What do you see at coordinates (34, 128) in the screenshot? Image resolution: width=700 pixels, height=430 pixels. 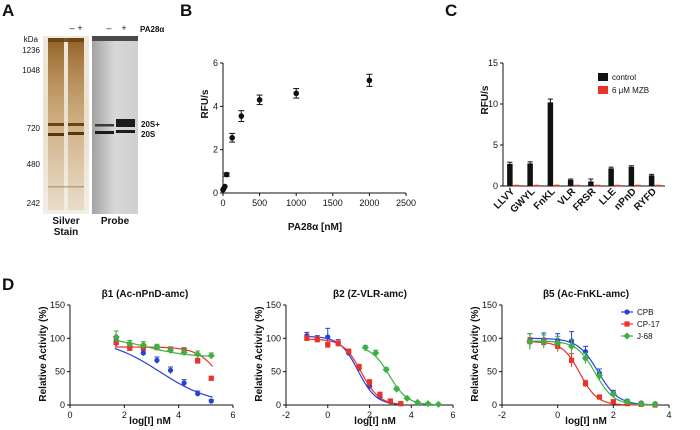 I see `gel-marker-720: 720` at bounding box center [34, 128].